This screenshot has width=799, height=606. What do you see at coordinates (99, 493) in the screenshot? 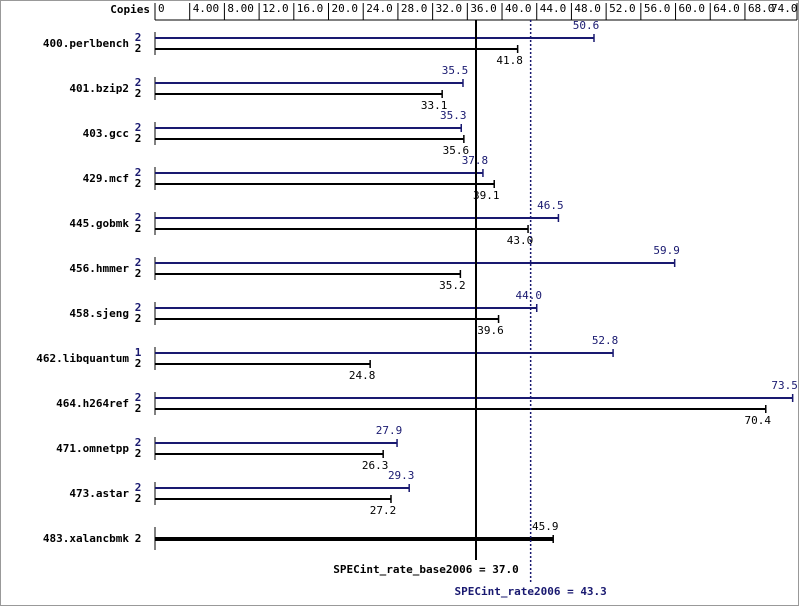
I see `benchmark-name: 473.astar` at bounding box center [99, 493].